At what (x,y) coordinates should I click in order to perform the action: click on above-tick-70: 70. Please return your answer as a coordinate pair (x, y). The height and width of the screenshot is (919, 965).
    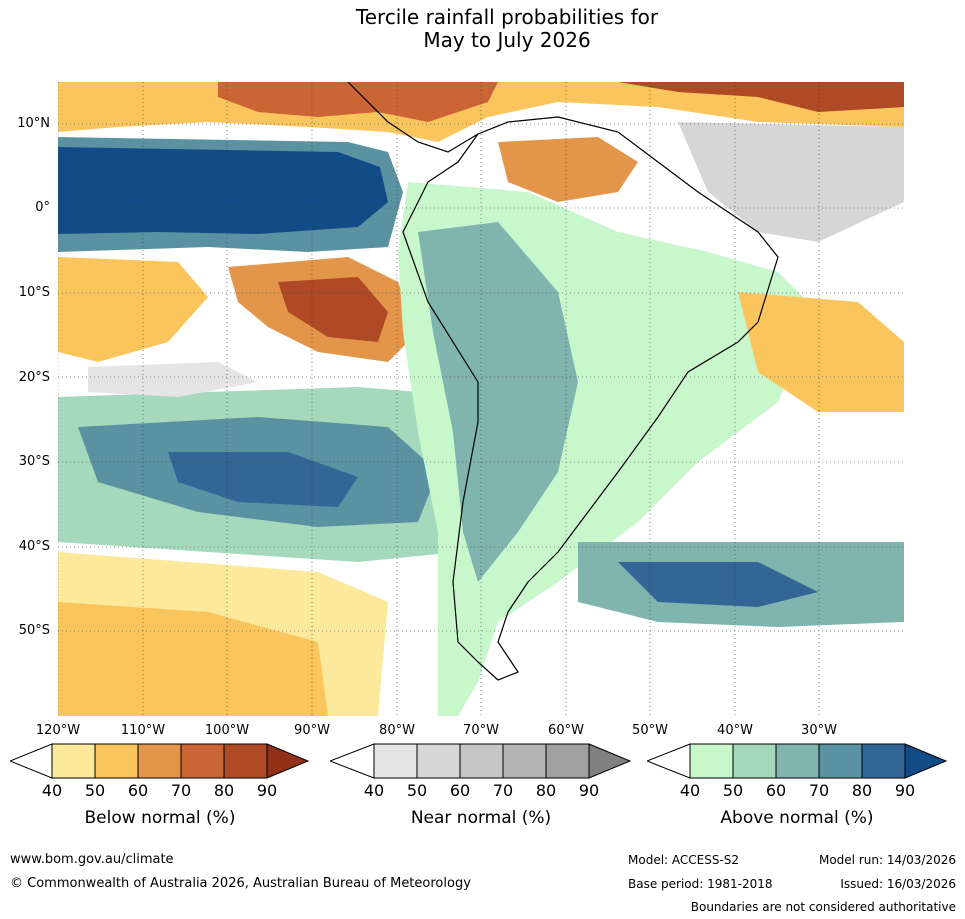
    Looking at the image, I should click on (819, 790).